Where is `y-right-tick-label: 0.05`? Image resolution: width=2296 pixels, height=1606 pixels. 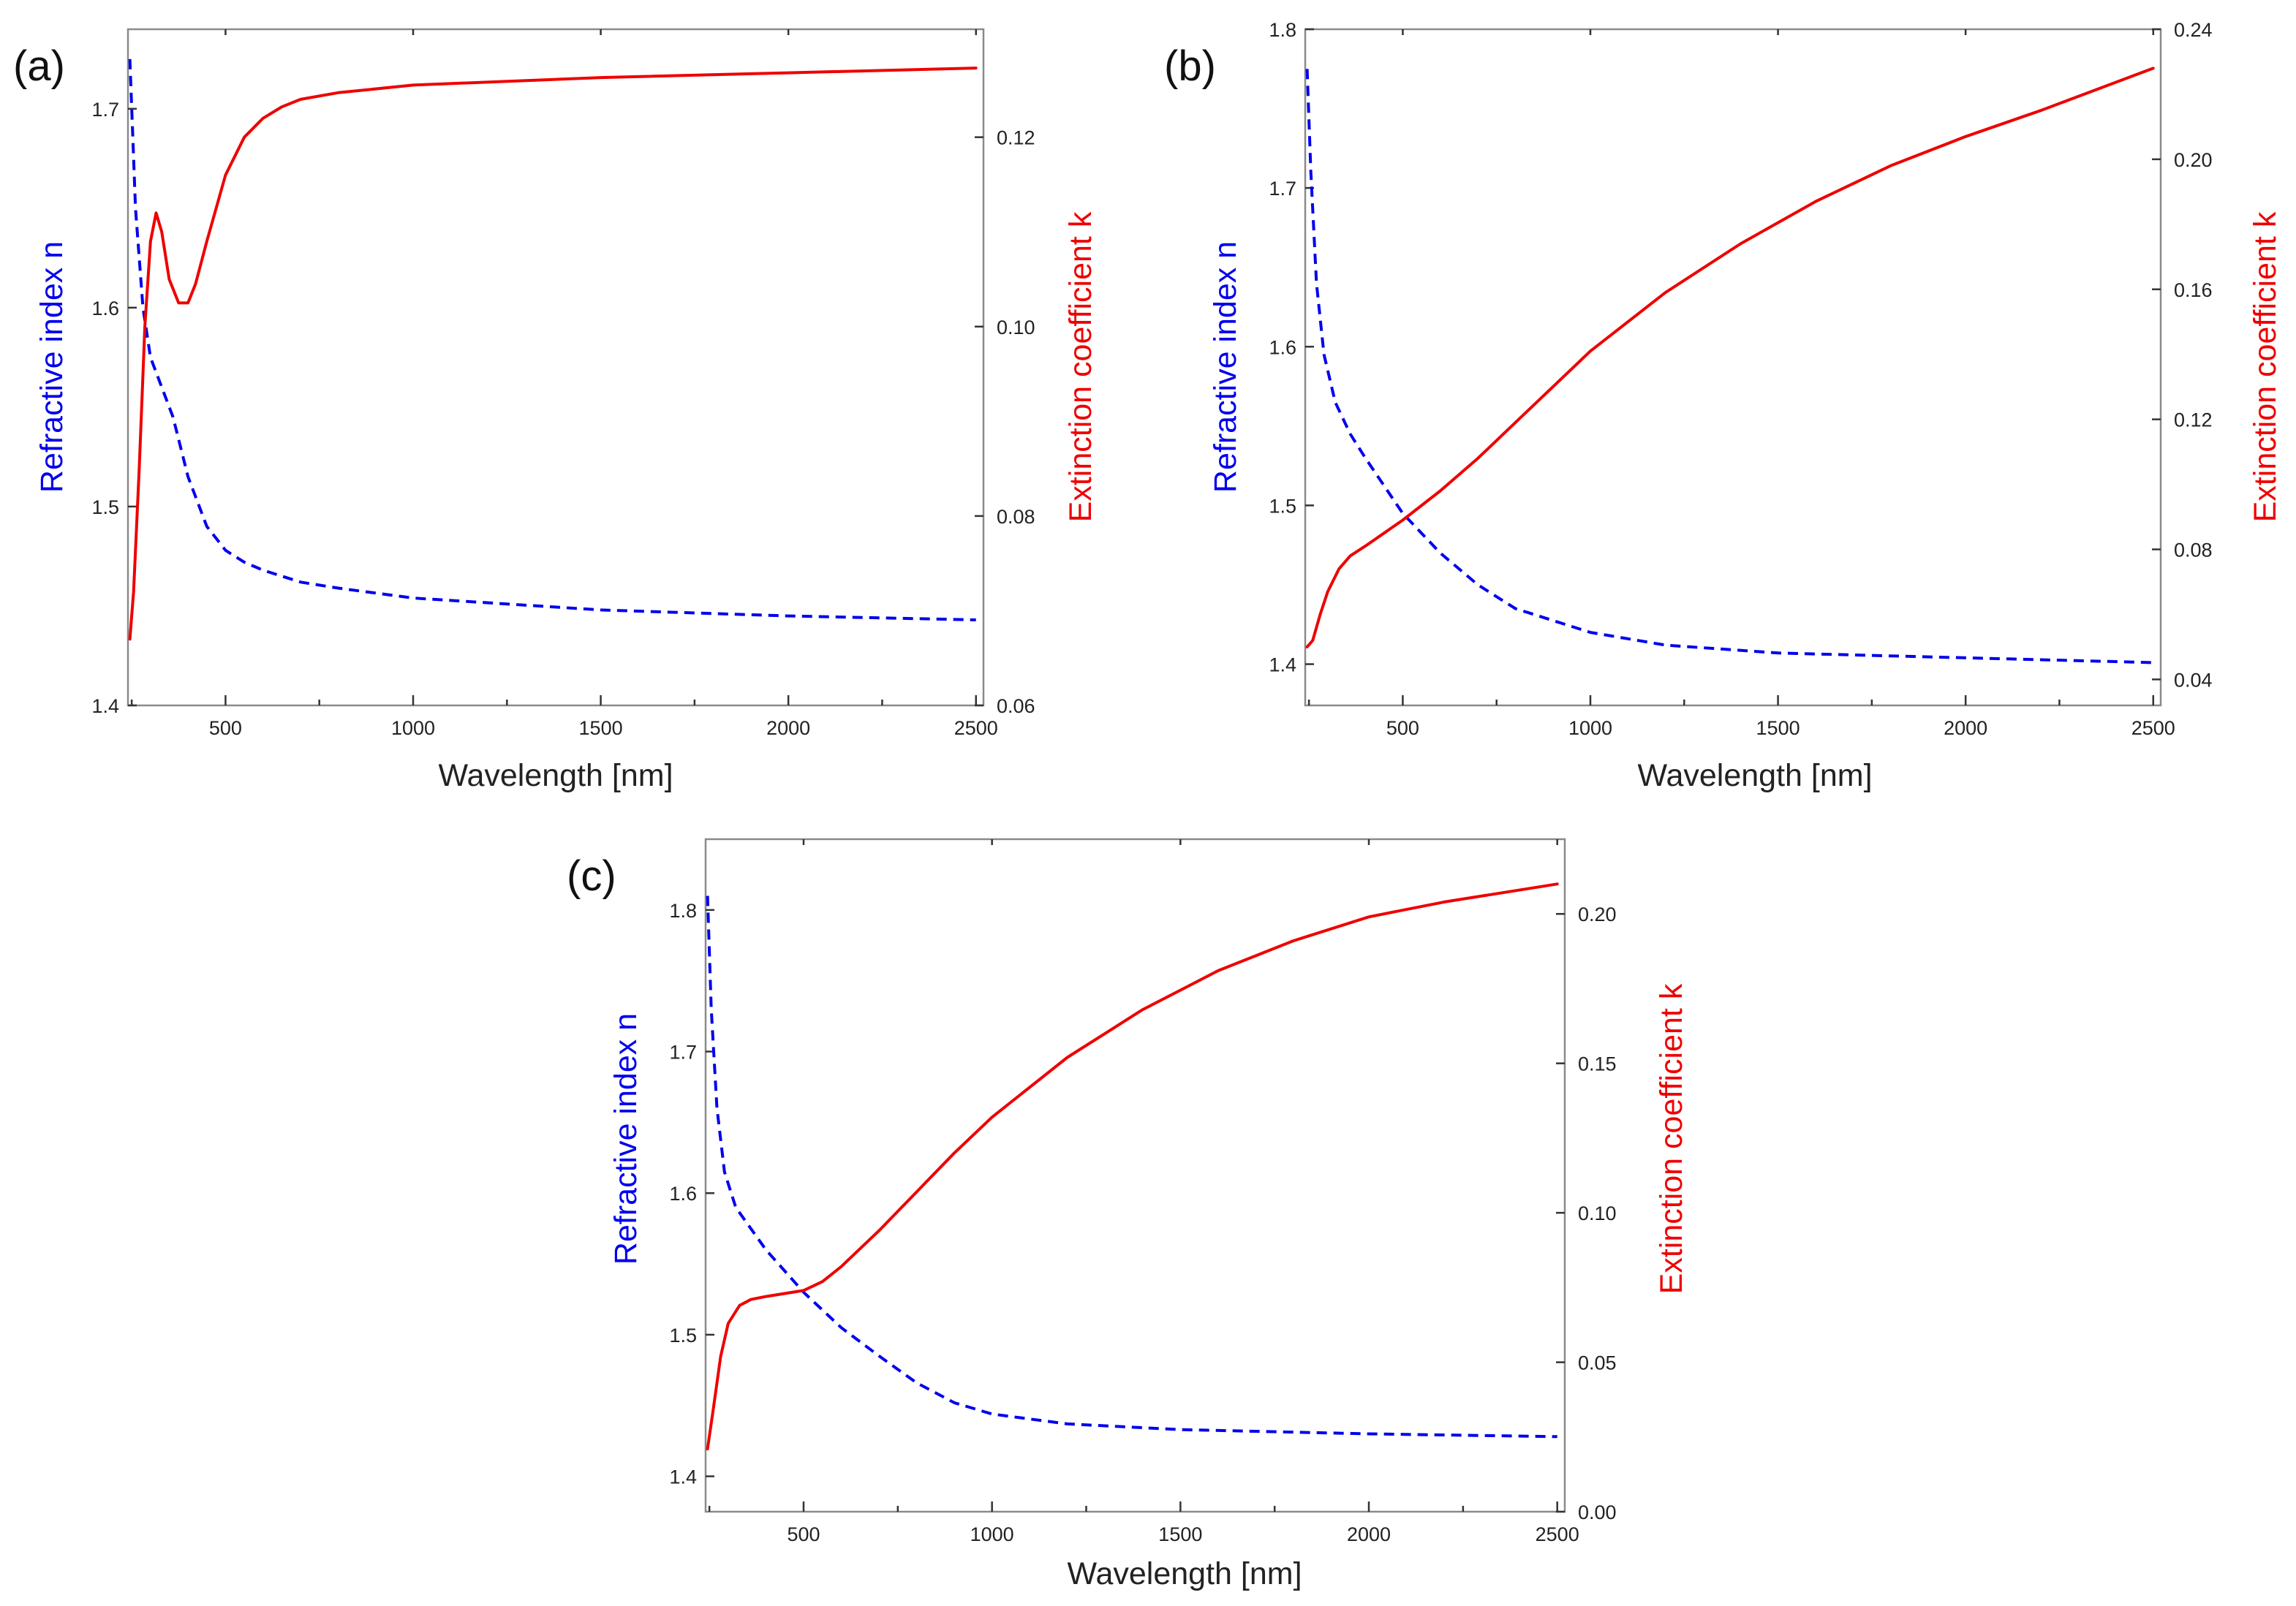 y-right-tick-label: 0.05 is located at coordinates (1597, 1363).